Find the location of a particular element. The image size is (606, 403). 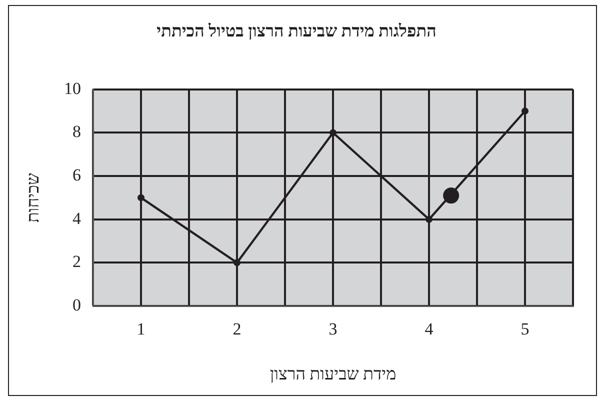

x-tick-label: 3 is located at coordinates (333, 329).